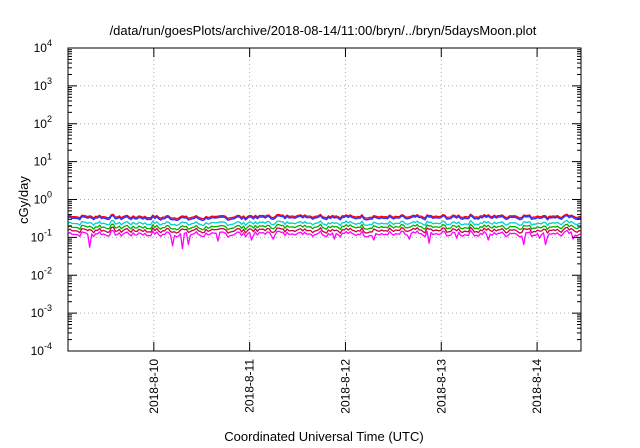 Image resolution: width=640 pixels, height=448 pixels. Describe the element at coordinates (41, 349) in the screenshot. I see `y-tick-label: 10⁻⁴` at that location.